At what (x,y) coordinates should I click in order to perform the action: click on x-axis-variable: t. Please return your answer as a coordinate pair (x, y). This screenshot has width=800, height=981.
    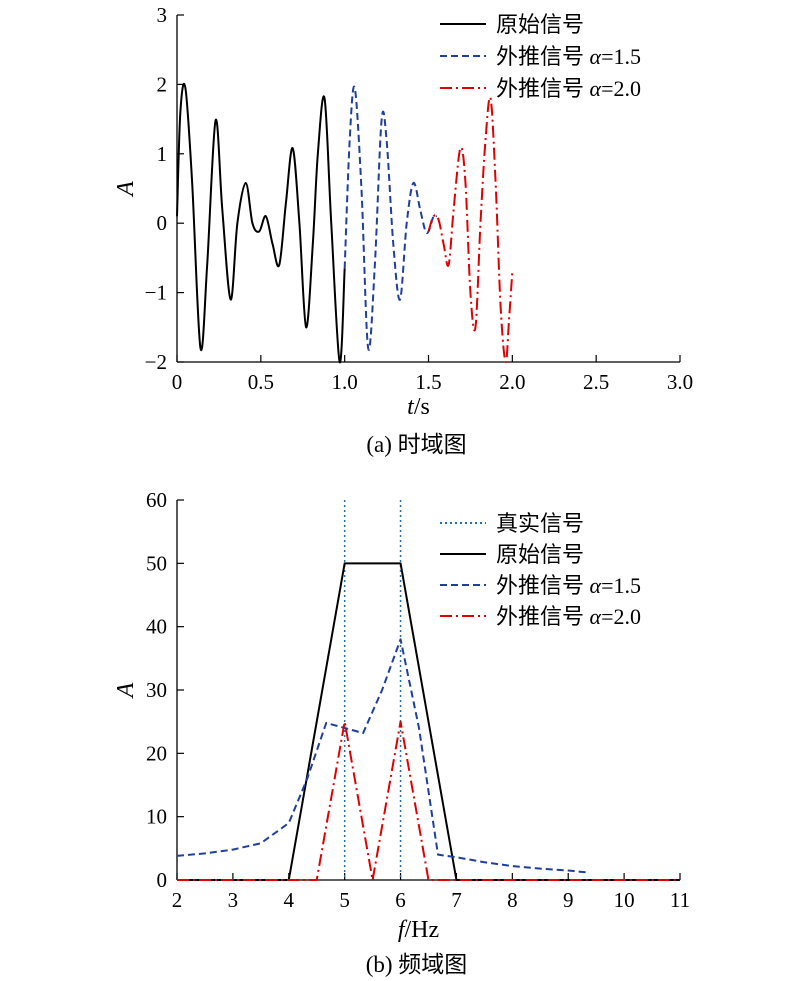
    Looking at the image, I should click on (411, 407).